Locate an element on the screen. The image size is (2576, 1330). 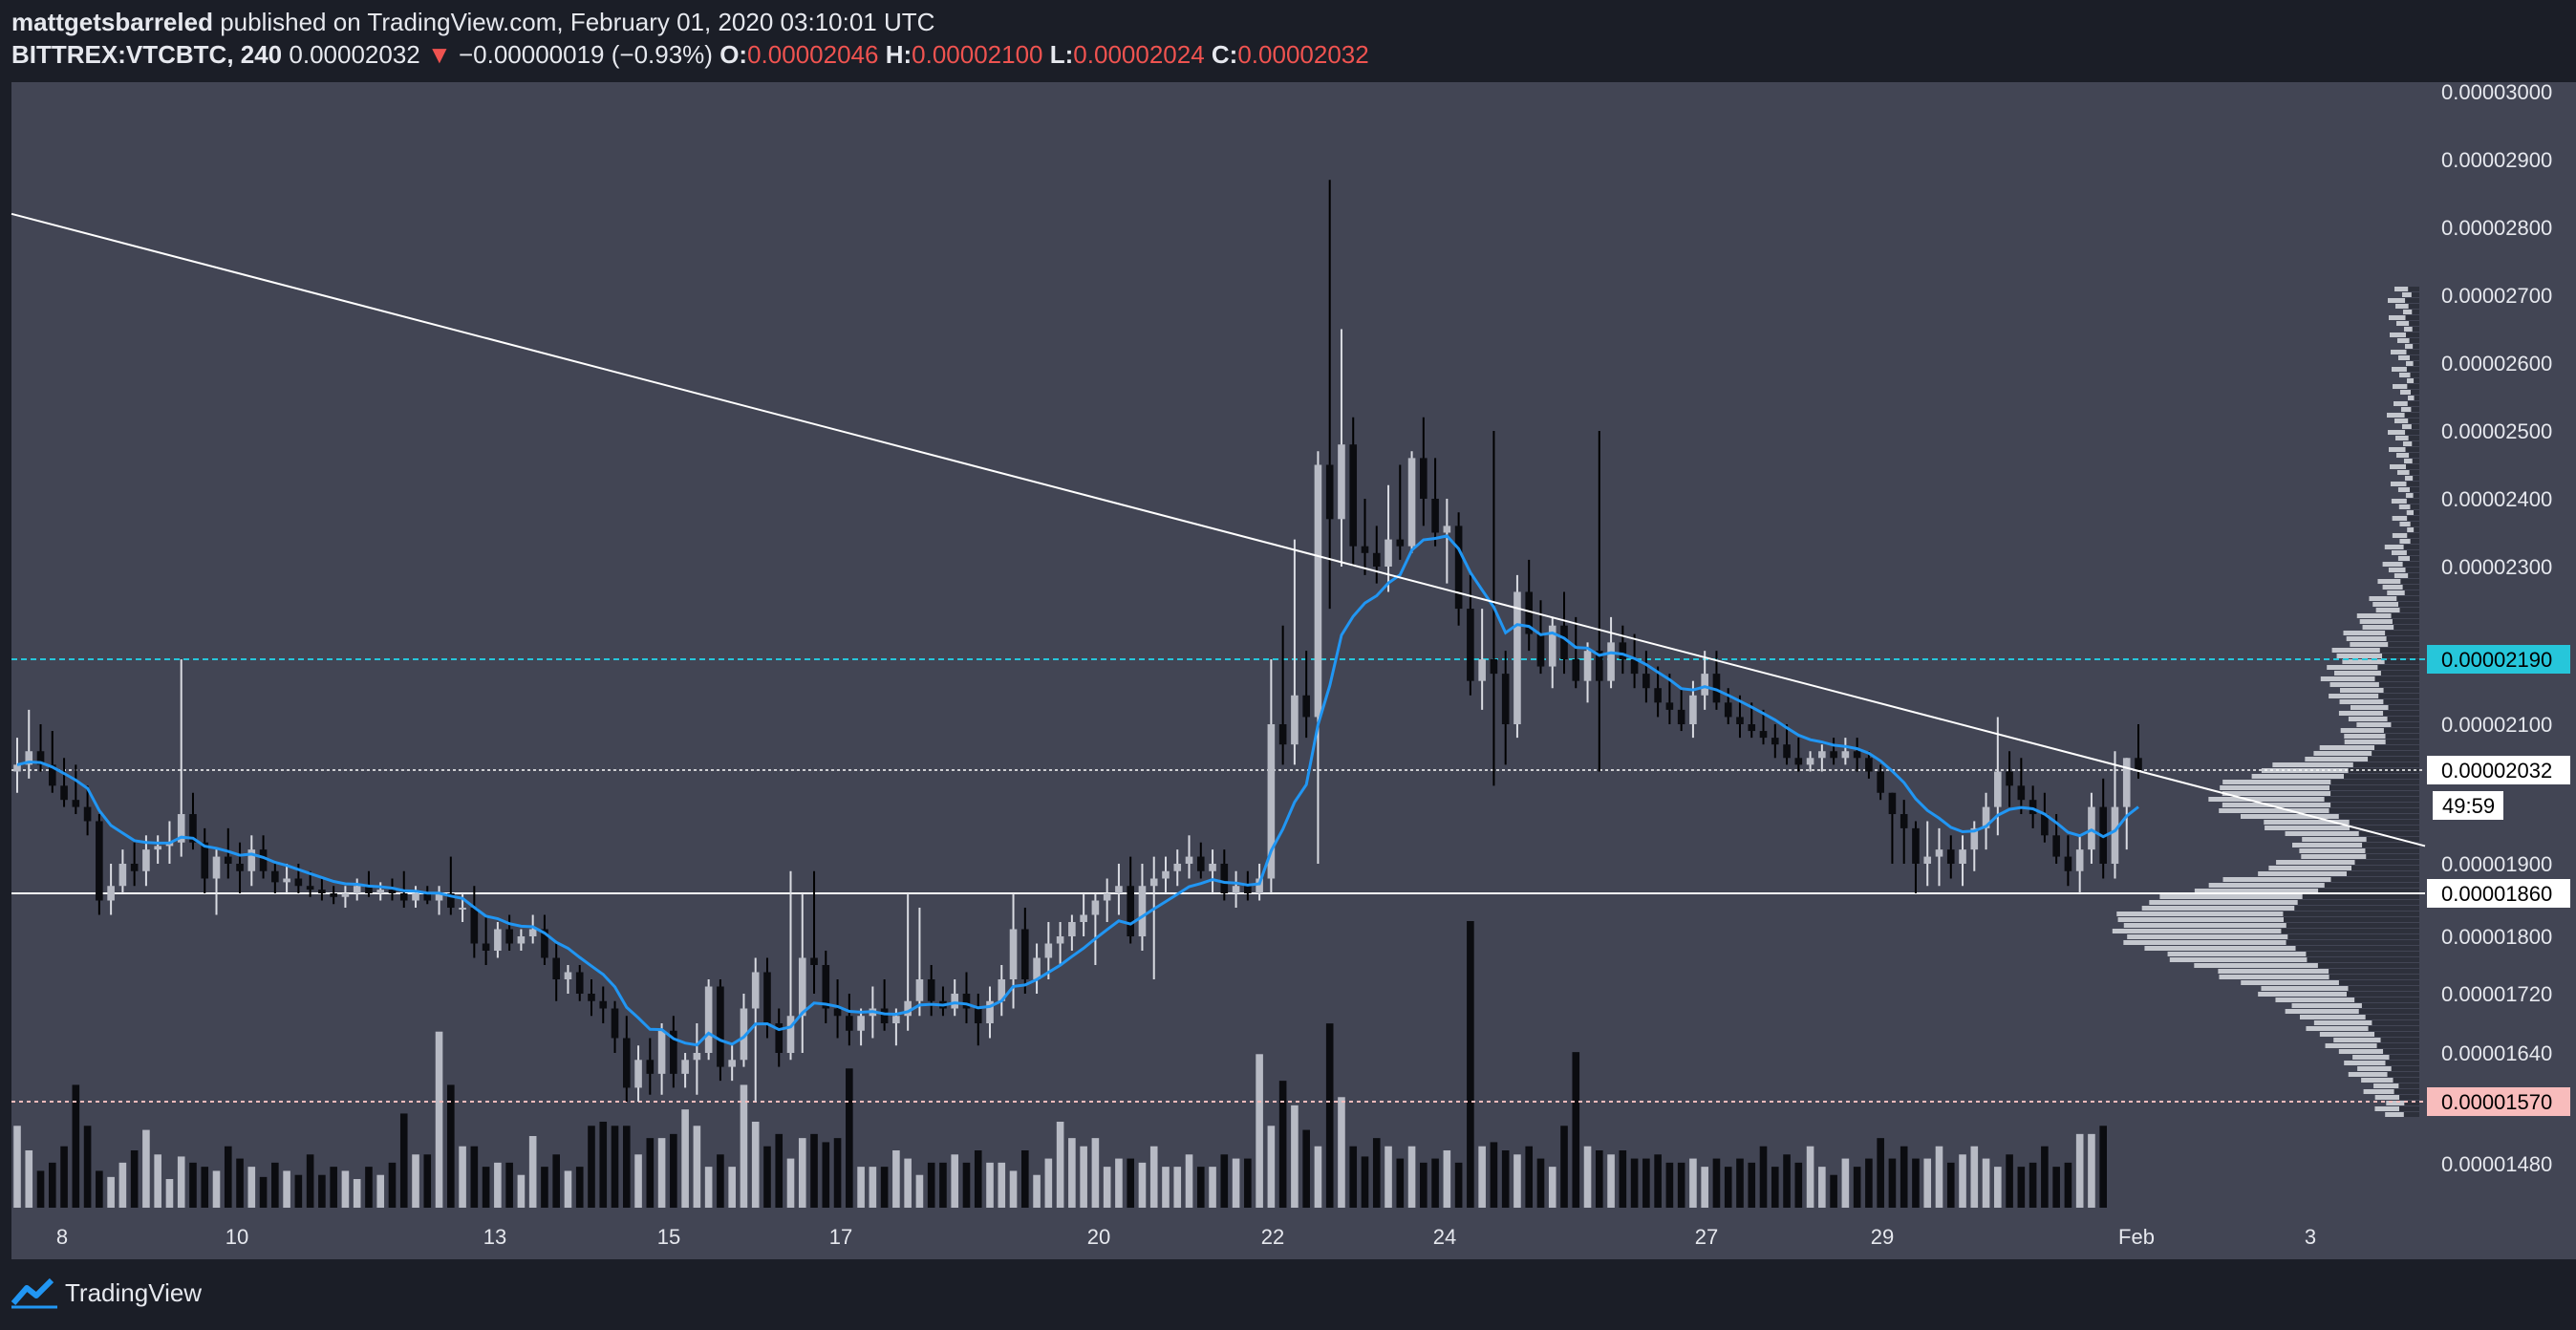
low-label: L: is located at coordinates (1061, 54).